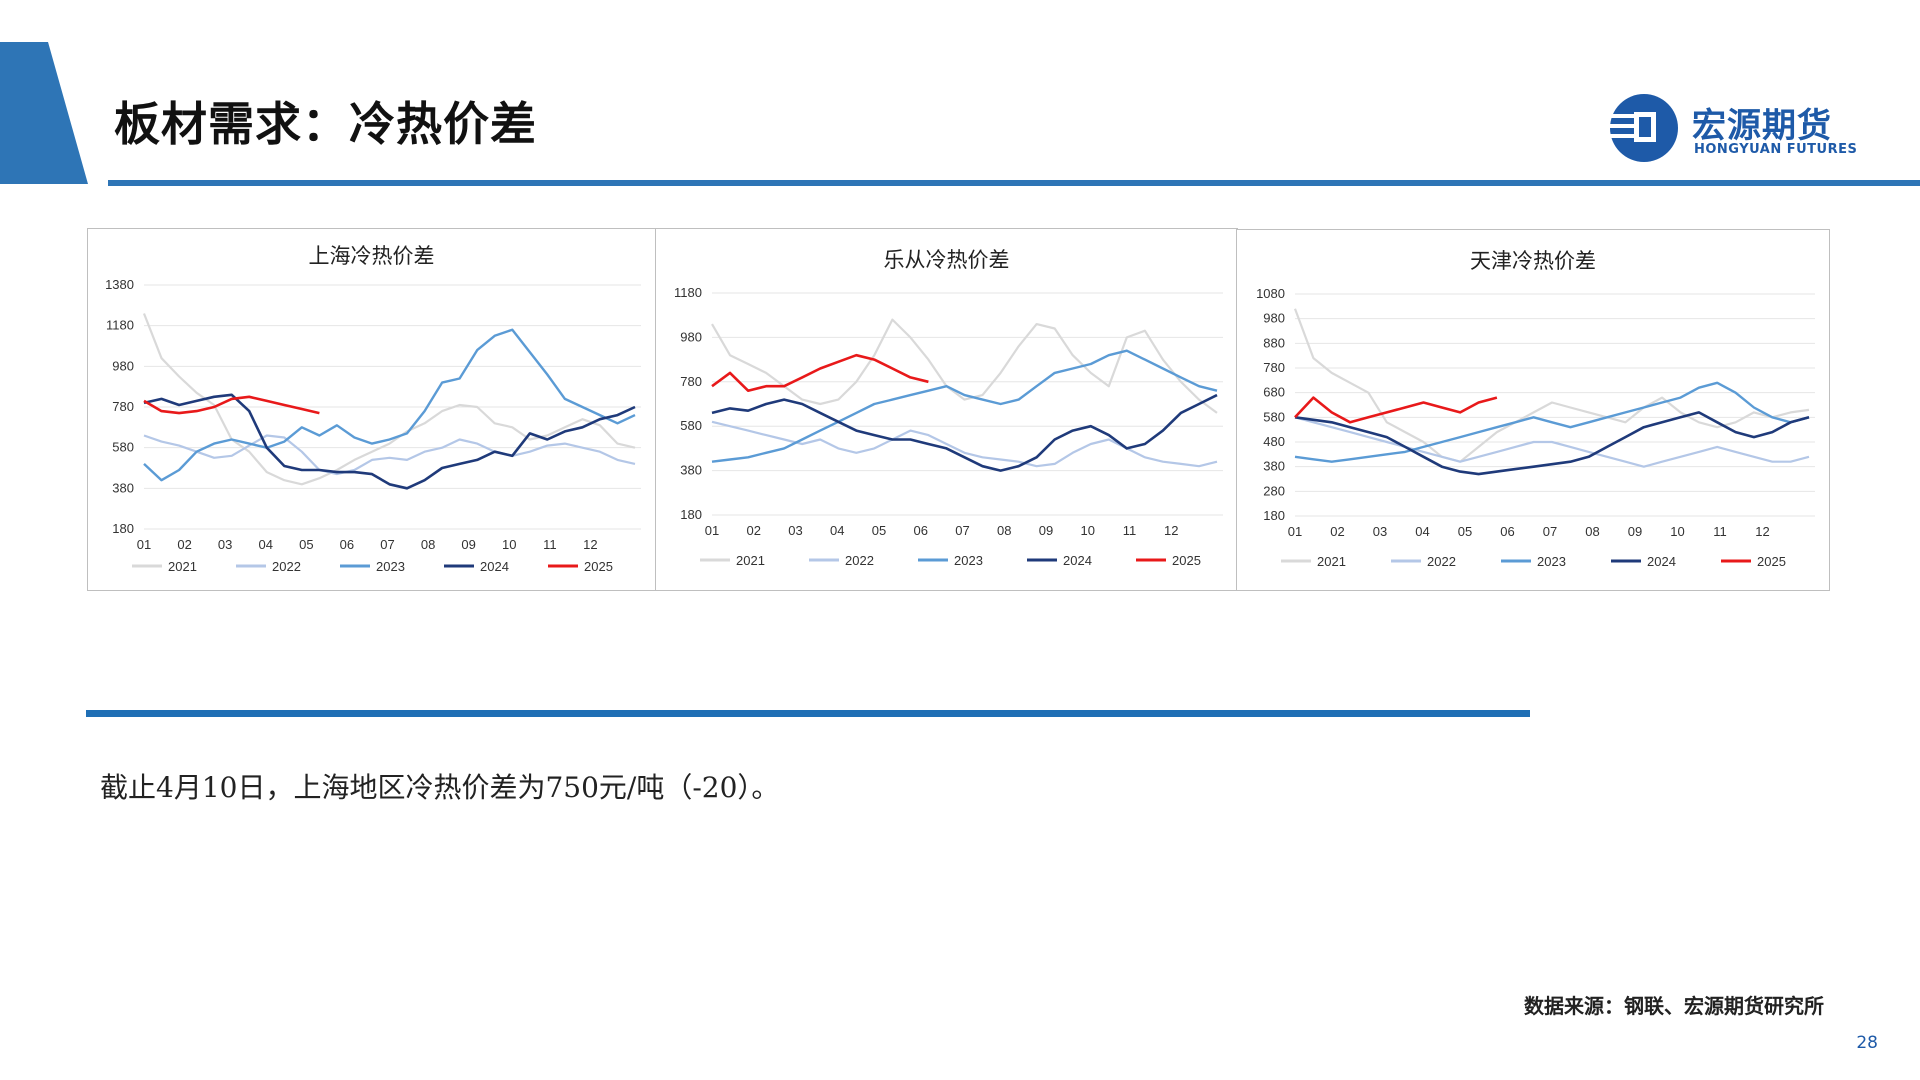 This screenshot has width=1920, height=1080. What do you see at coordinates (1270, 293) in the screenshot?
I see `y-tick-label: 1080` at bounding box center [1270, 293].